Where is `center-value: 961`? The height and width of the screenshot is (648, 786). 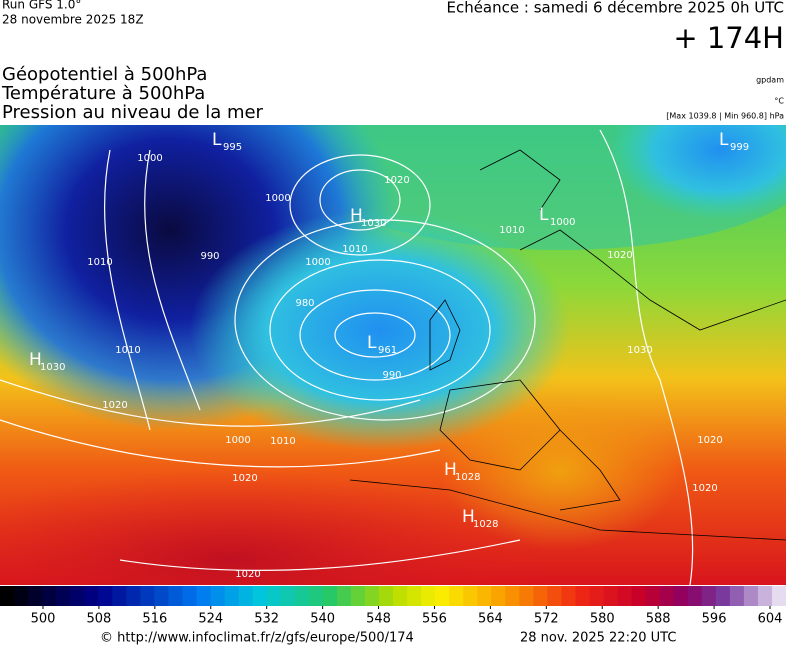 center-value: 961 is located at coordinates (387, 350).